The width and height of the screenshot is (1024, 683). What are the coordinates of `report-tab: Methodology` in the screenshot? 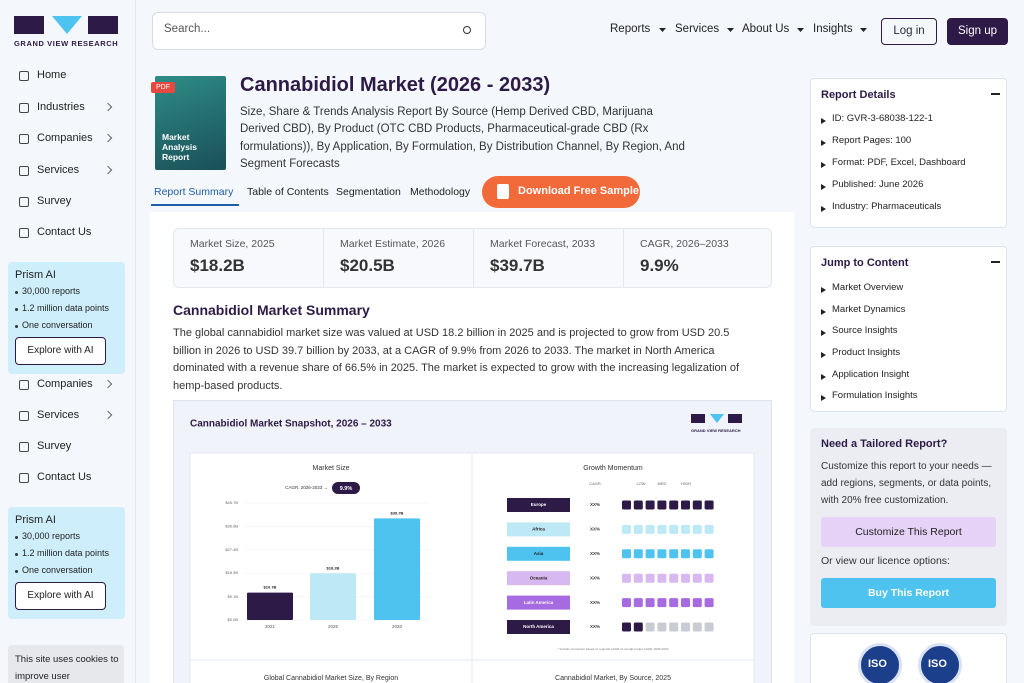 It's located at (440, 192).